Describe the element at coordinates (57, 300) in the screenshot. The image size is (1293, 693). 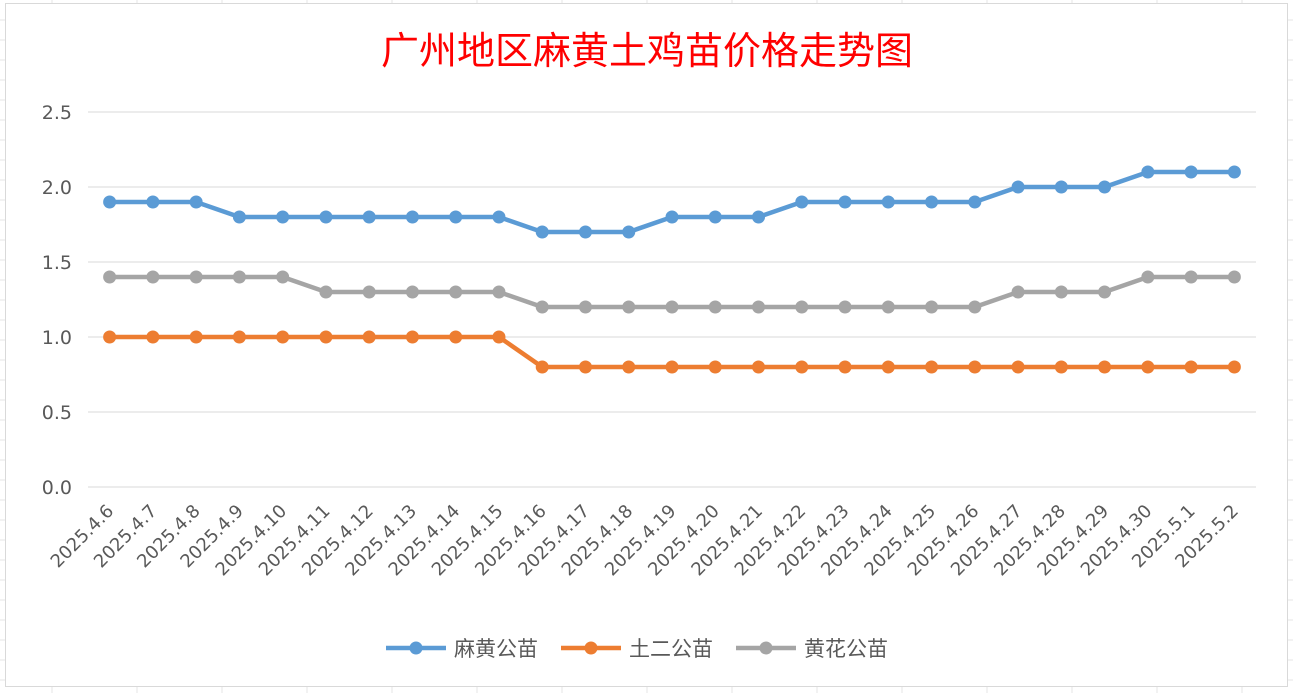
I see `y-axis-ticks: 0.0 0.5 1.0 1.5 2.0 2.5` at that location.